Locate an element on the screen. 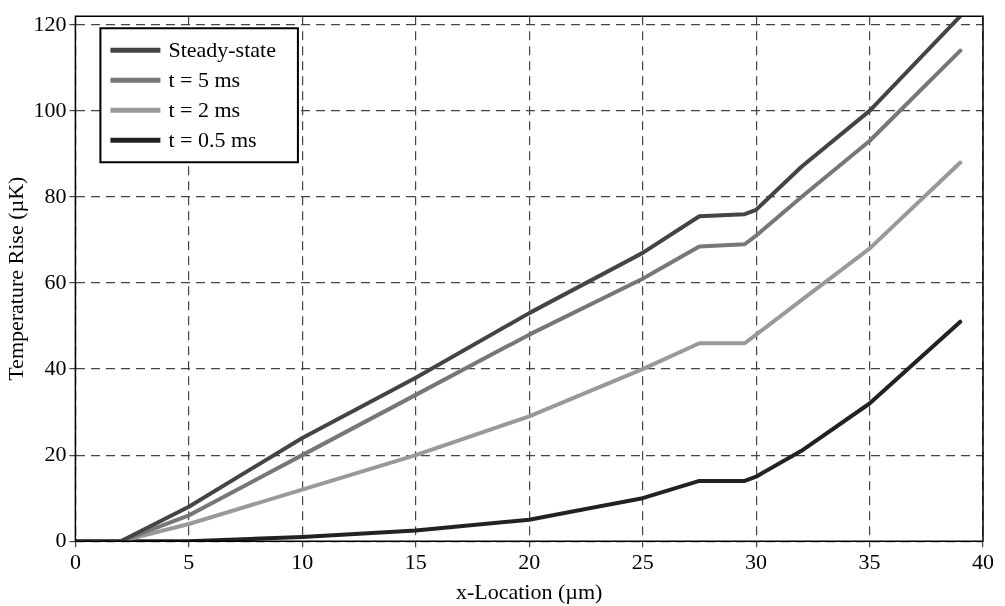 The image size is (1005, 606). legend-label: Steady-state is located at coordinates (222, 49).